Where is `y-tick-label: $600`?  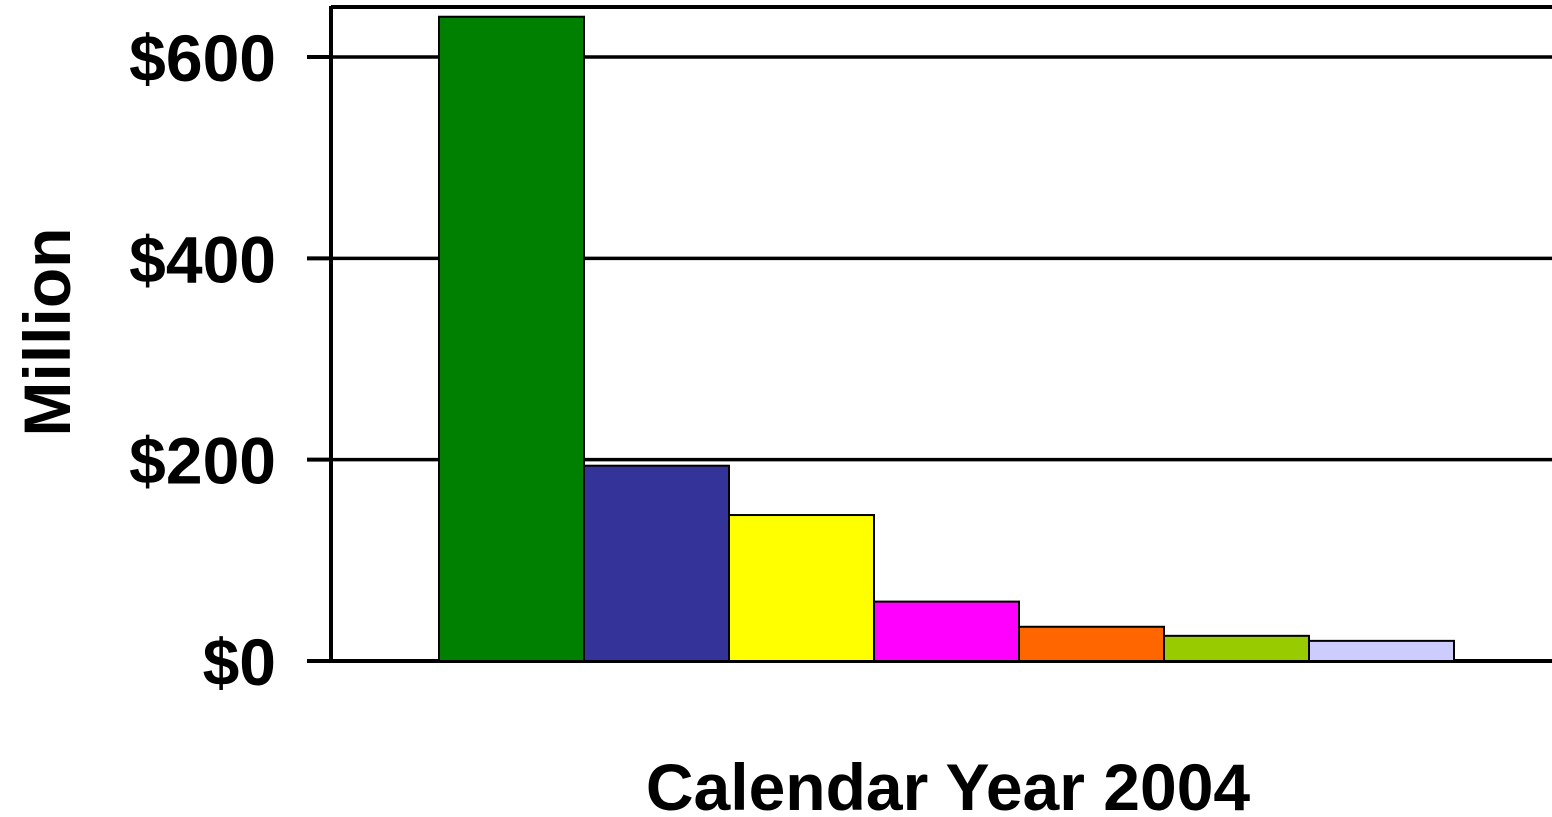 y-tick-label: $600 is located at coordinates (202, 58).